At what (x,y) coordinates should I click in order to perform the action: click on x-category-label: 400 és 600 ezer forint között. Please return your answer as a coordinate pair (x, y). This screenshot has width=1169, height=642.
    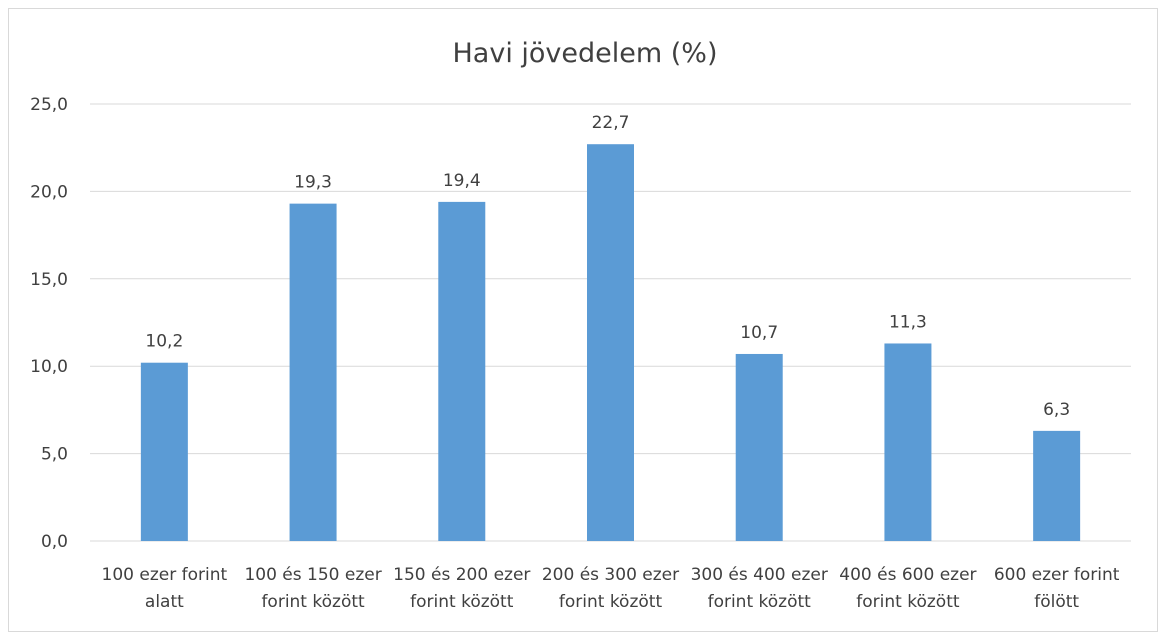
    Looking at the image, I should click on (907, 588).